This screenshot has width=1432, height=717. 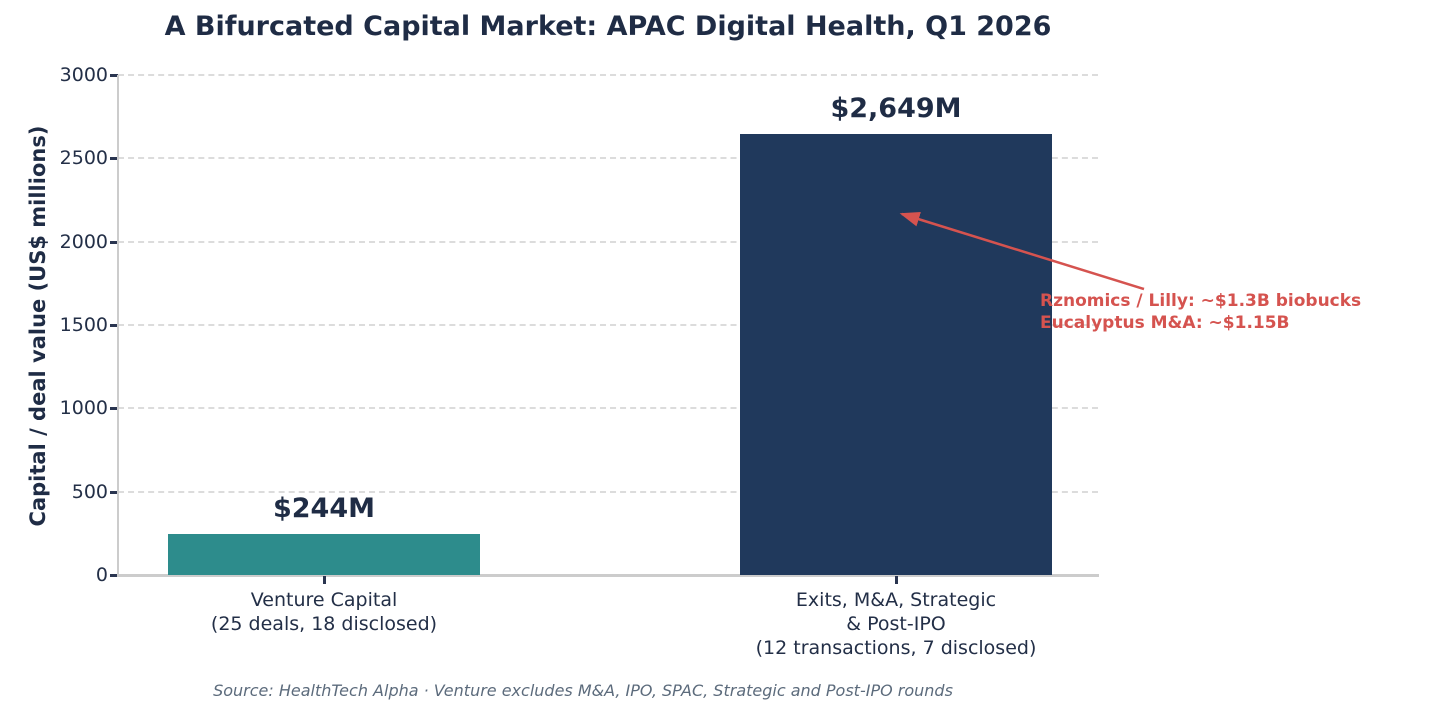 I want to click on y-tick-label: 3000, so click(x=83, y=75).